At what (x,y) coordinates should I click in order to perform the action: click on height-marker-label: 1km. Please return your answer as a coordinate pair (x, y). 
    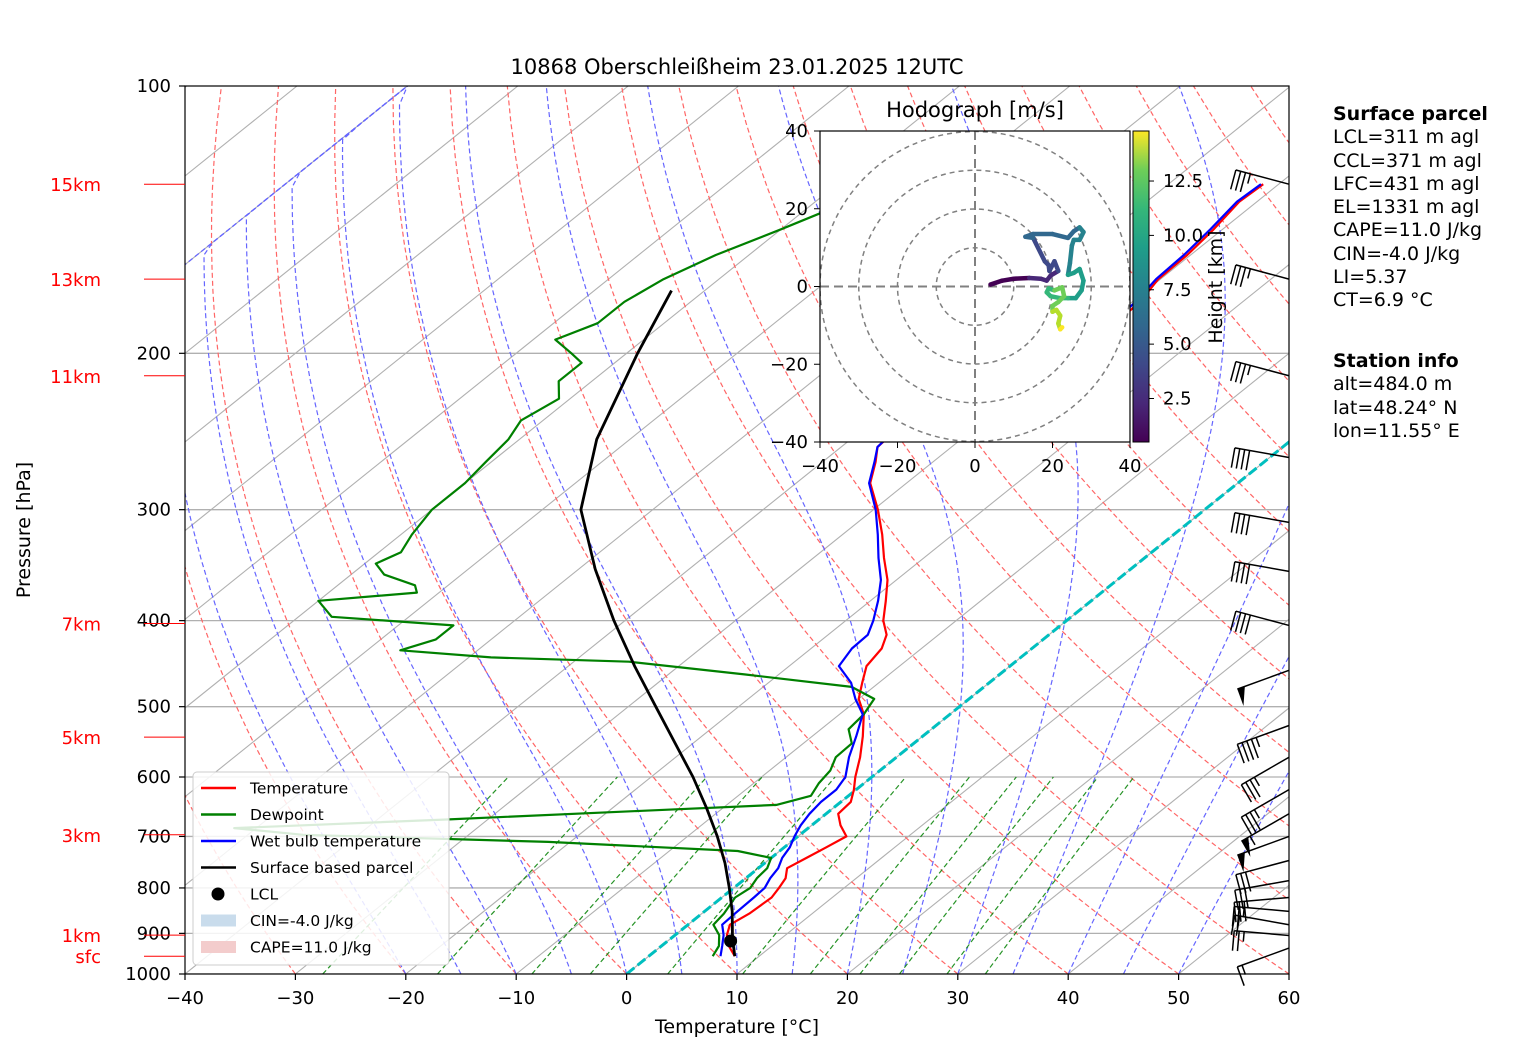
    Looking at the image, I should click on (81, 936).